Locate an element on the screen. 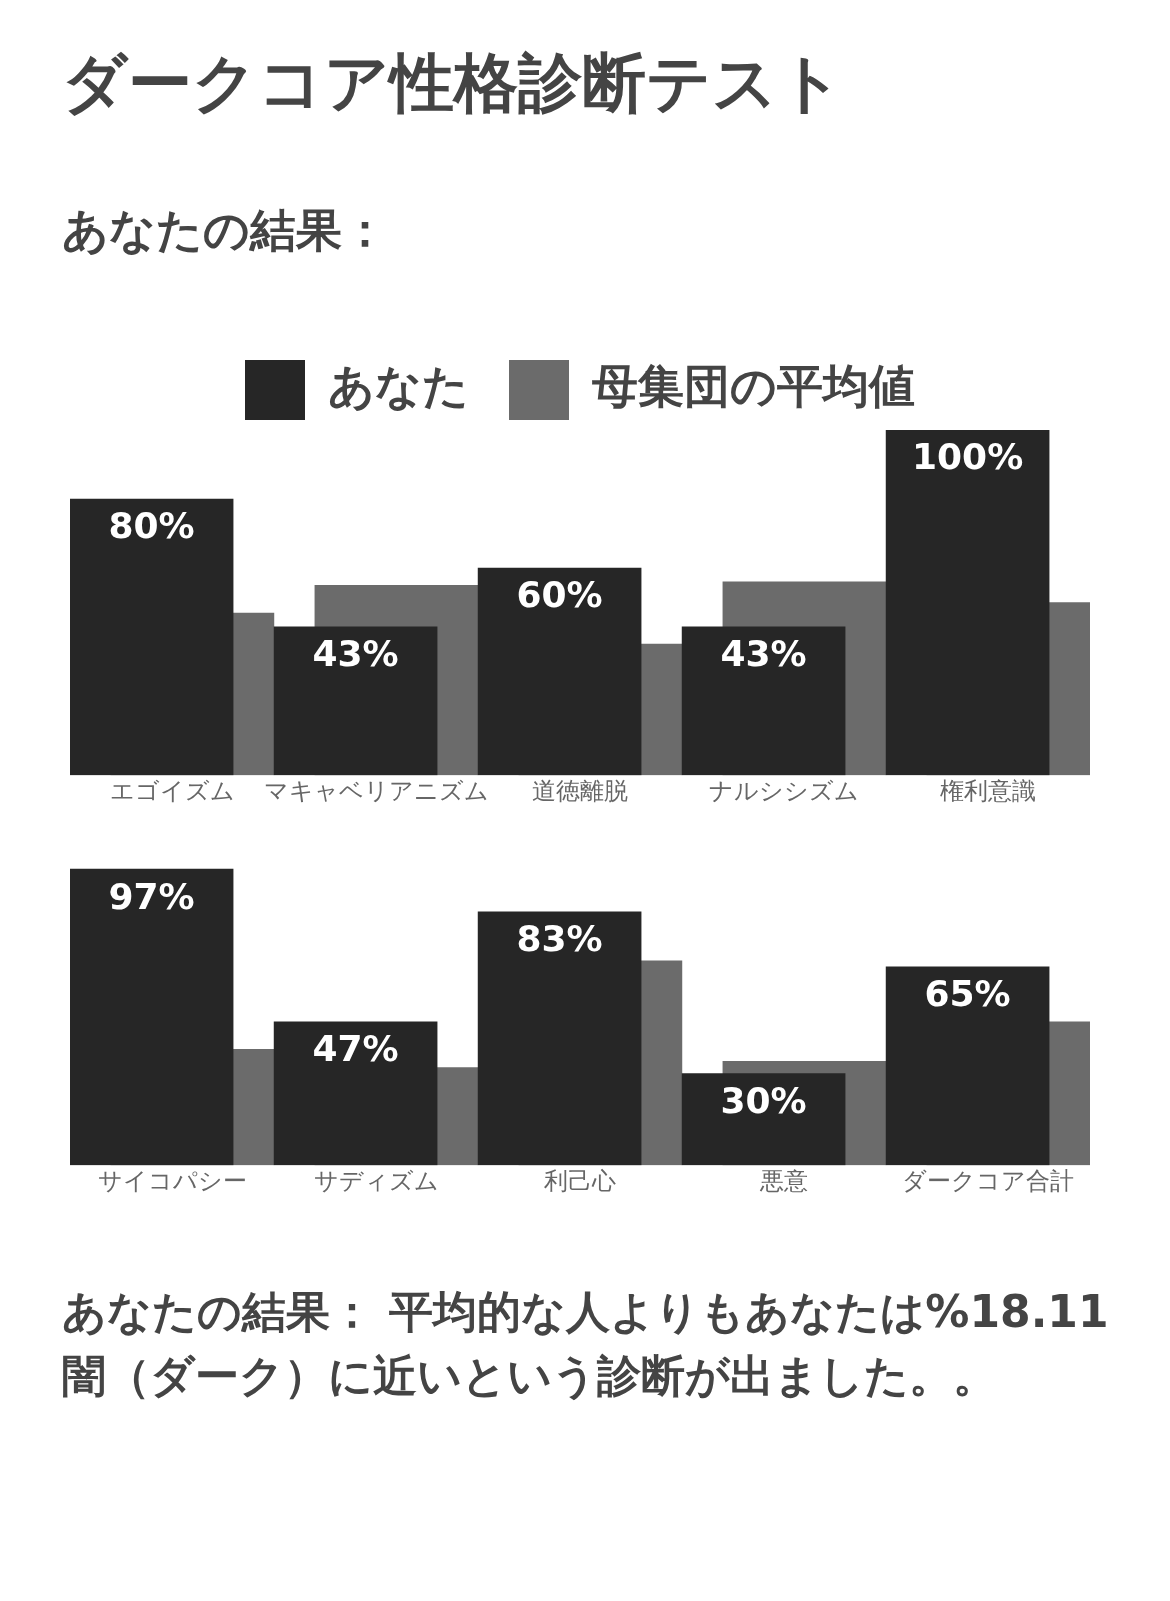 Image resolution: width=1170 pixels, height=1601 pixels. x-tick-label: サイコパシー is located at coordinates (172, 1180).